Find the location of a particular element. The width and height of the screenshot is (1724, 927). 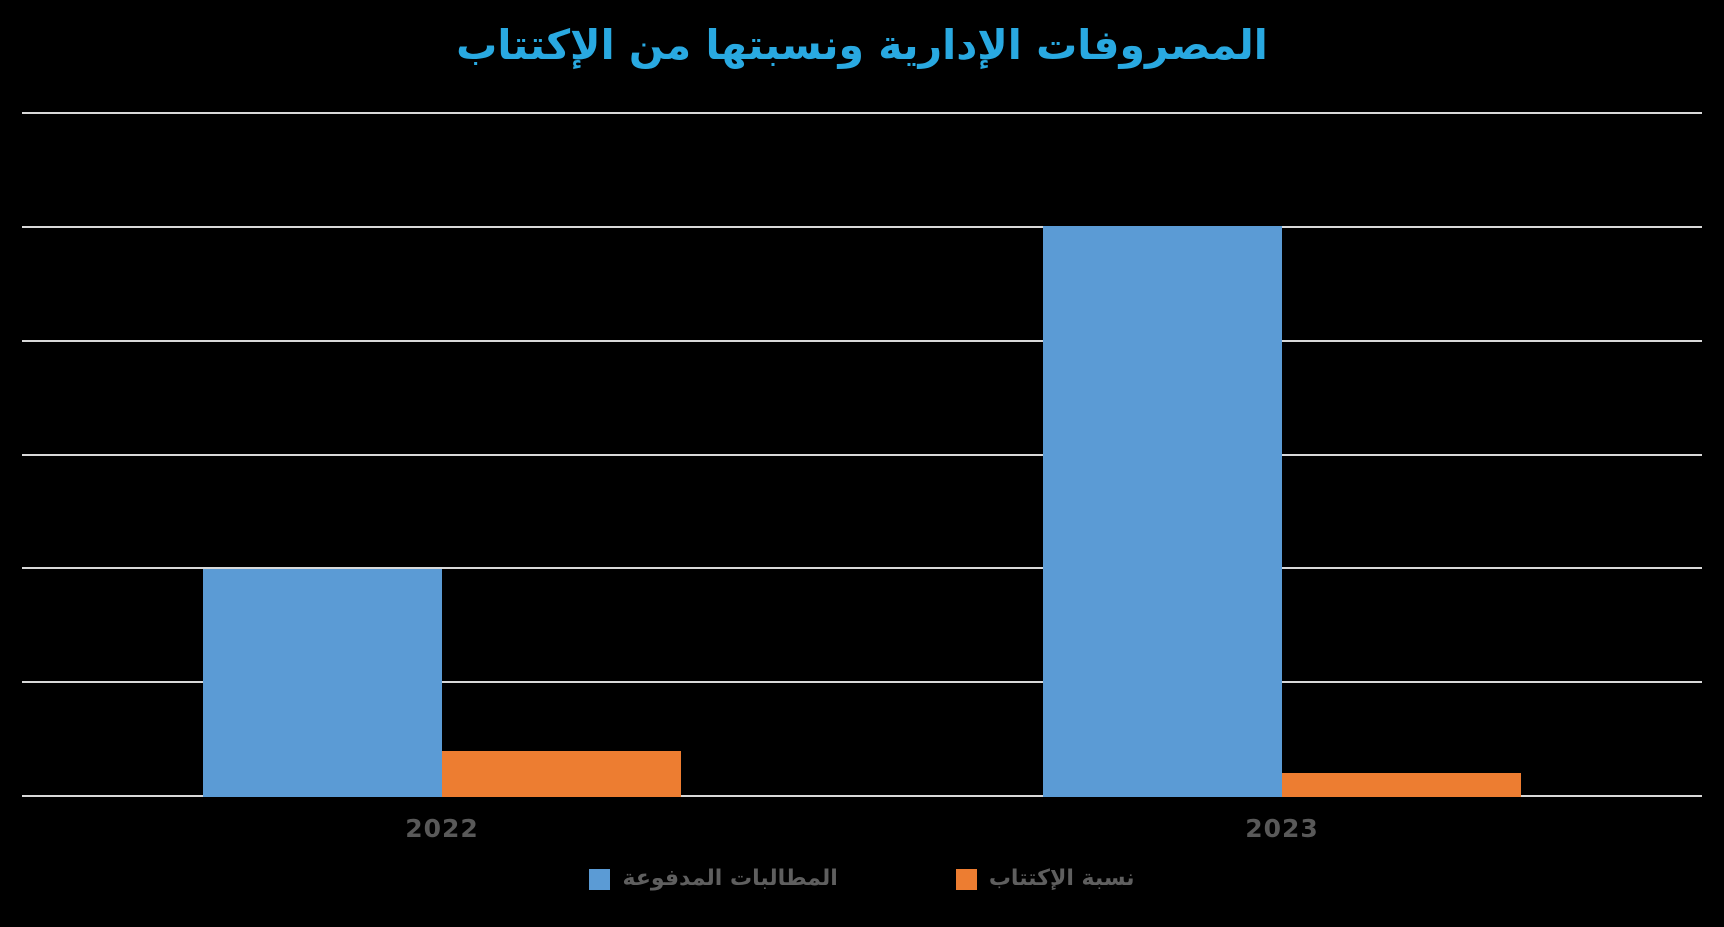

x-tick-2022: 2022 is located at coordinates (442, 828).